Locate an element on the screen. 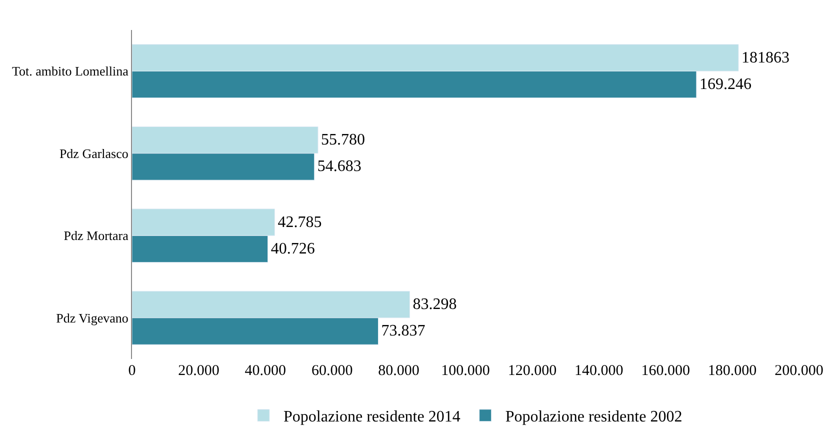 The height and width of the screenshot is (445, 839). x-tick-label: 100.000 is located at coordinates (465, 371).